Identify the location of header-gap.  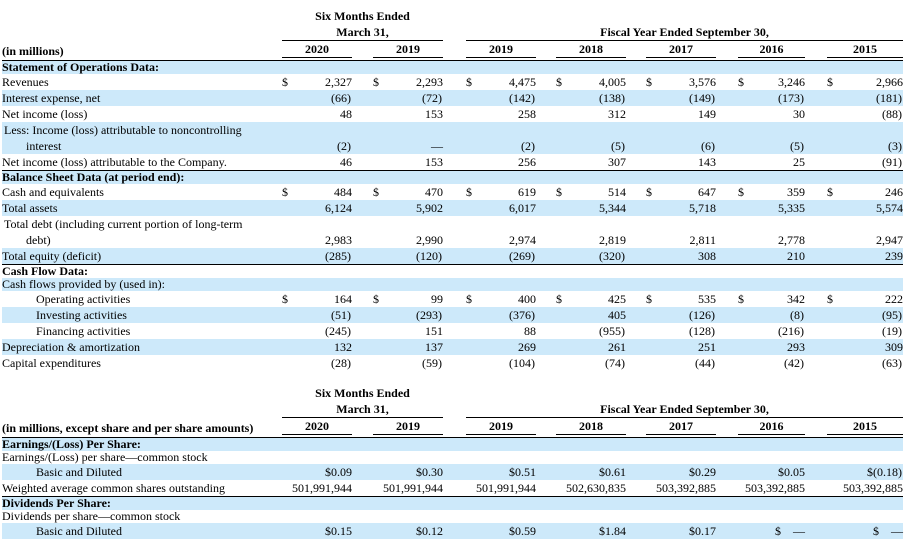
(454, 16).